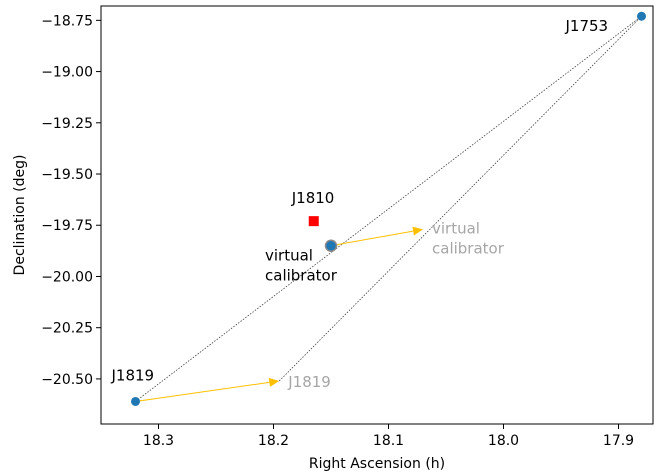 The width and height of the screenshot is (654, 475). I want to click on y-tick-label: −19.75, so click(67, 226).